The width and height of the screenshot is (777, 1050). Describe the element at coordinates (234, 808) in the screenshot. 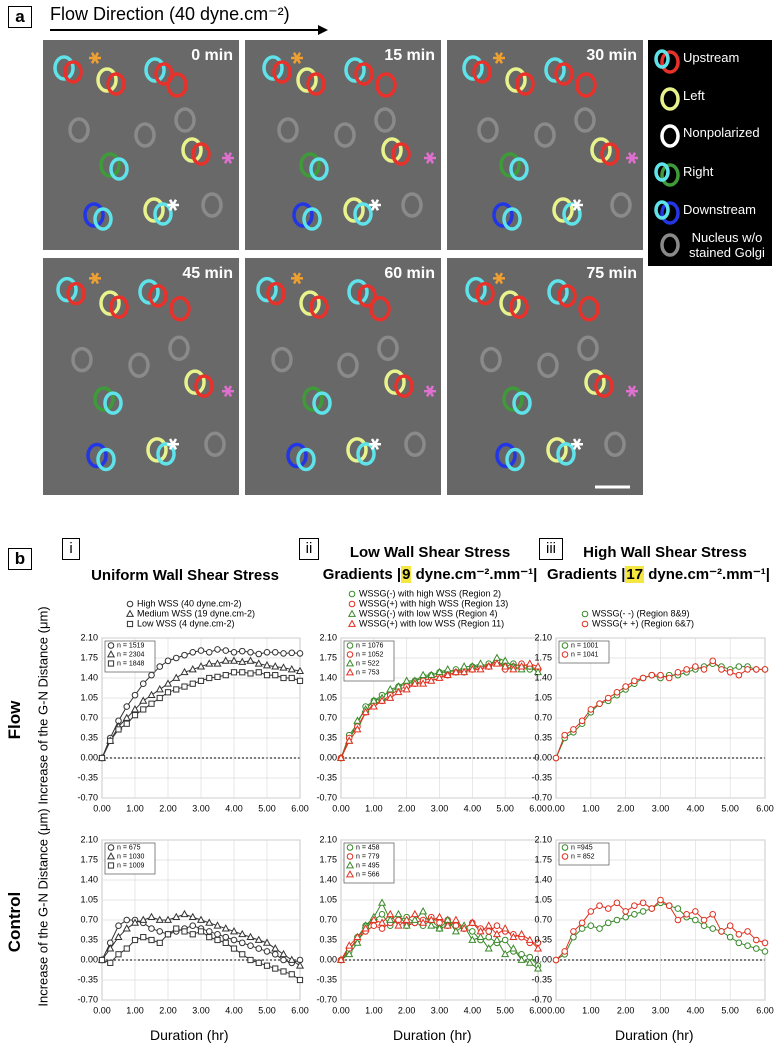

I see `x-tick-label: 4.00` at that location.